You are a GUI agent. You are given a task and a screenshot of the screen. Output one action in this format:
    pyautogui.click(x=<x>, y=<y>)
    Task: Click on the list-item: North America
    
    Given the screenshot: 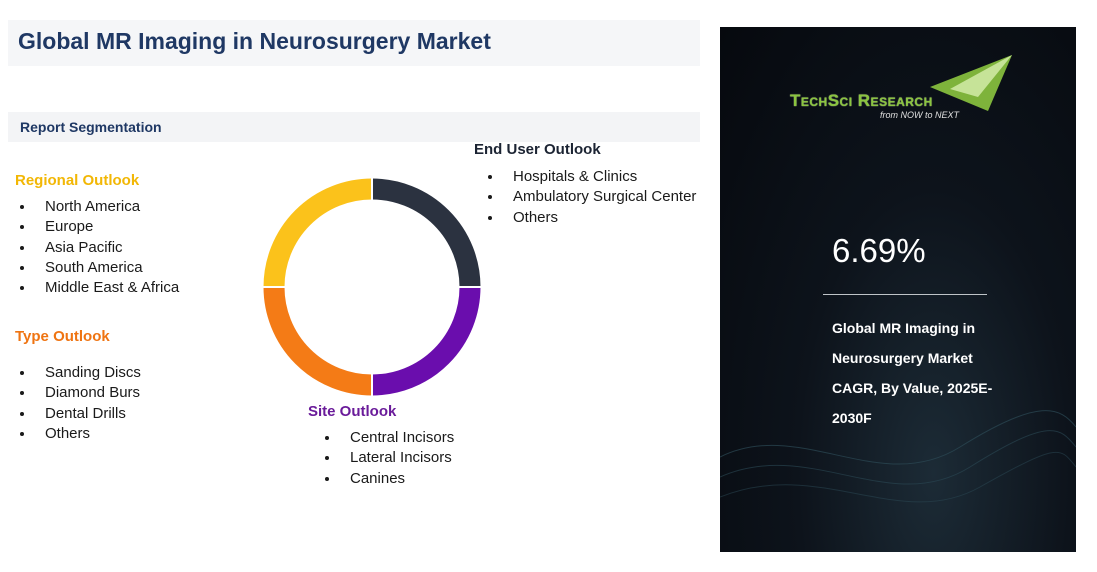 What is the action you would take?
    pyautogui.click(x=80, y=207)
    